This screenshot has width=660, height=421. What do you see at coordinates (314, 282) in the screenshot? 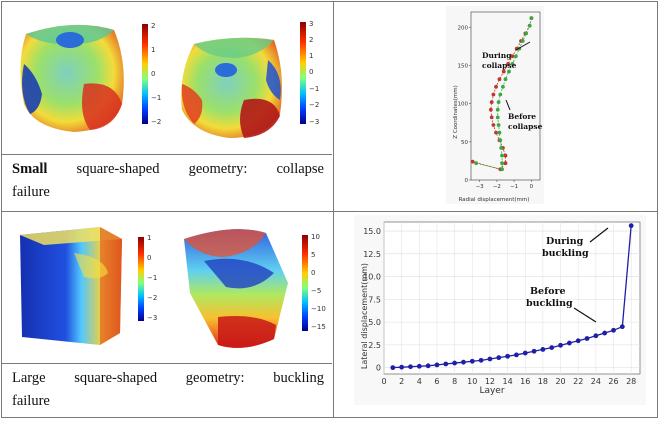
I see `large-geometry-colorbar-2: 10 5 0 −5 −10 −15` at bounding box center [314, 282].